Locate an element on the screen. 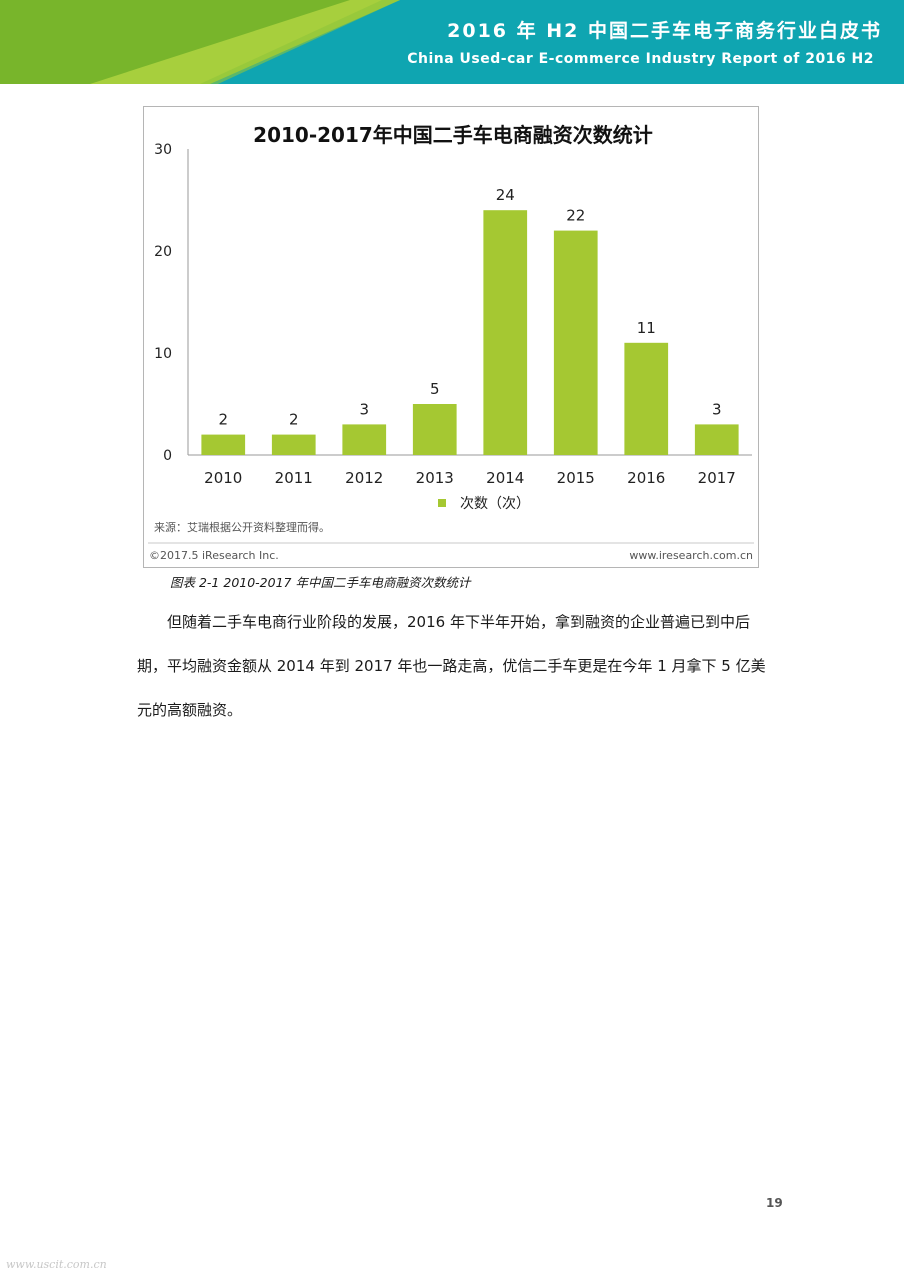 The height and width of the screenshot is (1280, 904). x-tick-label-2017: 2017 is located at coordinates (717, 478).